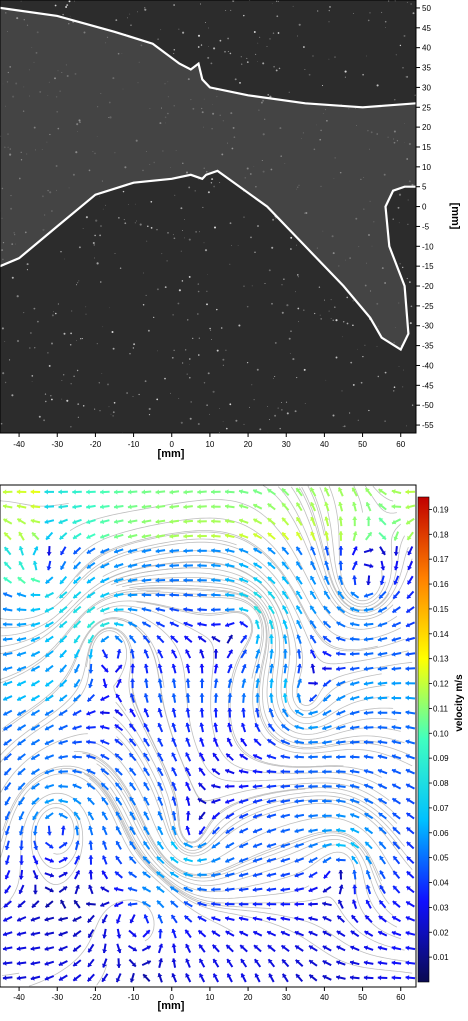 This screenshot has width=468, height=1021. What do you see at coordinates (459, 703) in the screenshot?
I see `colorbar-label: velocity m/s` at bounding box center [459, 703].